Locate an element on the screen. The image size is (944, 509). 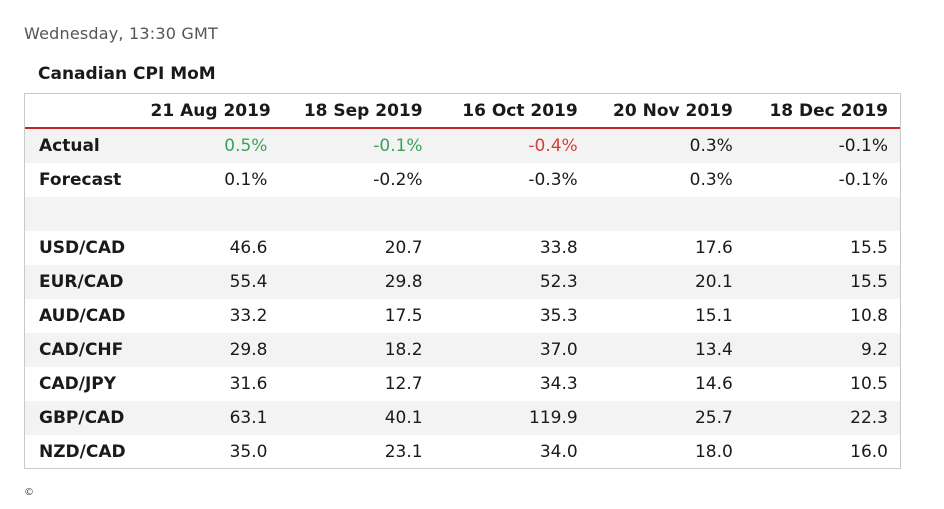
row-label: USD/CAD is located at coordinates (82, 248).